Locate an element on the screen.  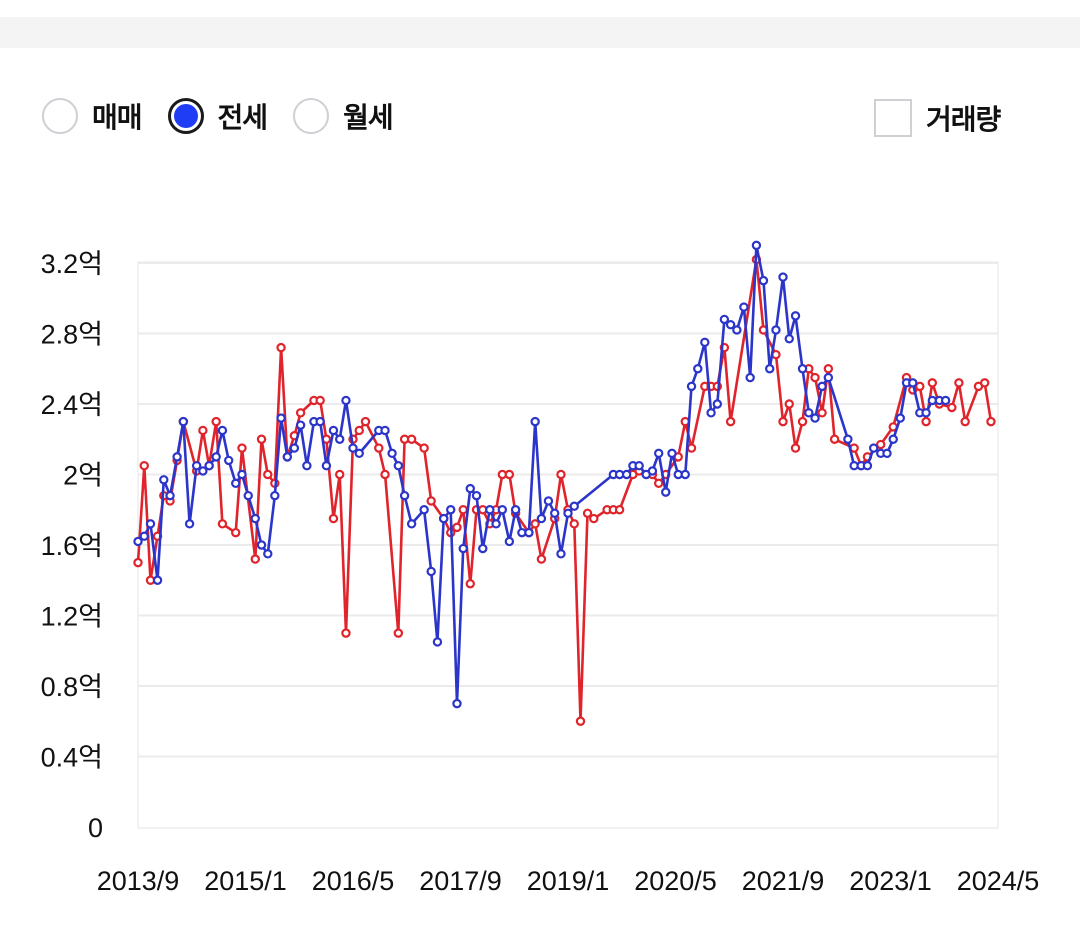
radio-monthly-rent: 월세 is located at coordinates (343, 116).